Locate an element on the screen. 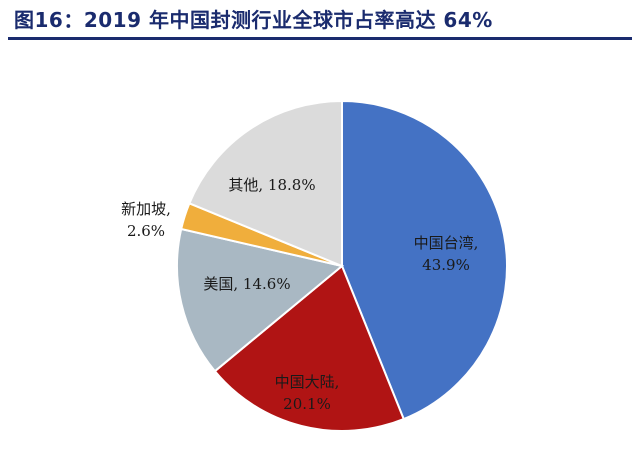  slice-label-4: 新加坡, 2.6% is located at coordinates (146, 220).